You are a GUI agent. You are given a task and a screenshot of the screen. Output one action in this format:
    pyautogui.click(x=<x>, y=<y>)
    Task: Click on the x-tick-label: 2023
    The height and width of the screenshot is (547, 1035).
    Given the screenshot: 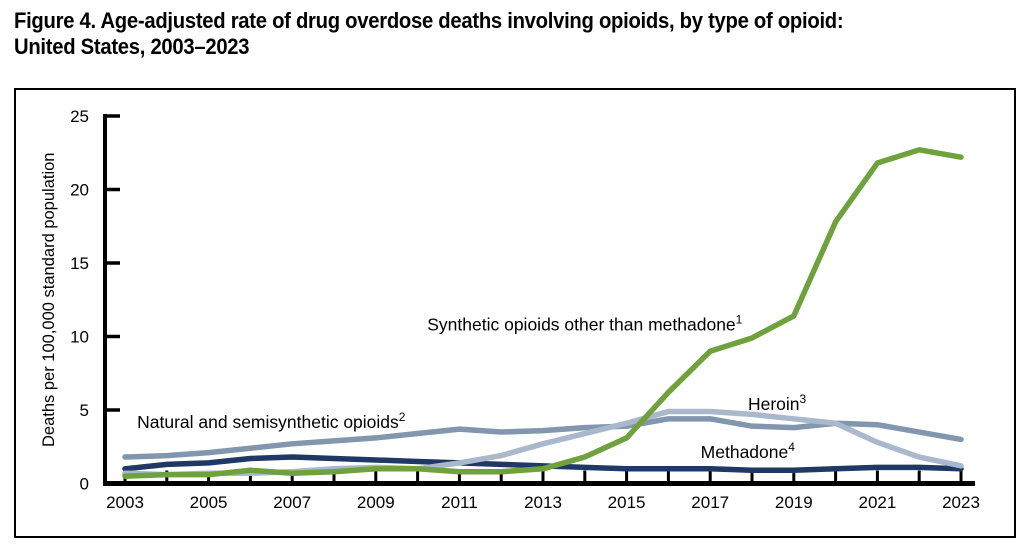 What is the action you would take?
    pyautogui.click(x=961, y=502)
    